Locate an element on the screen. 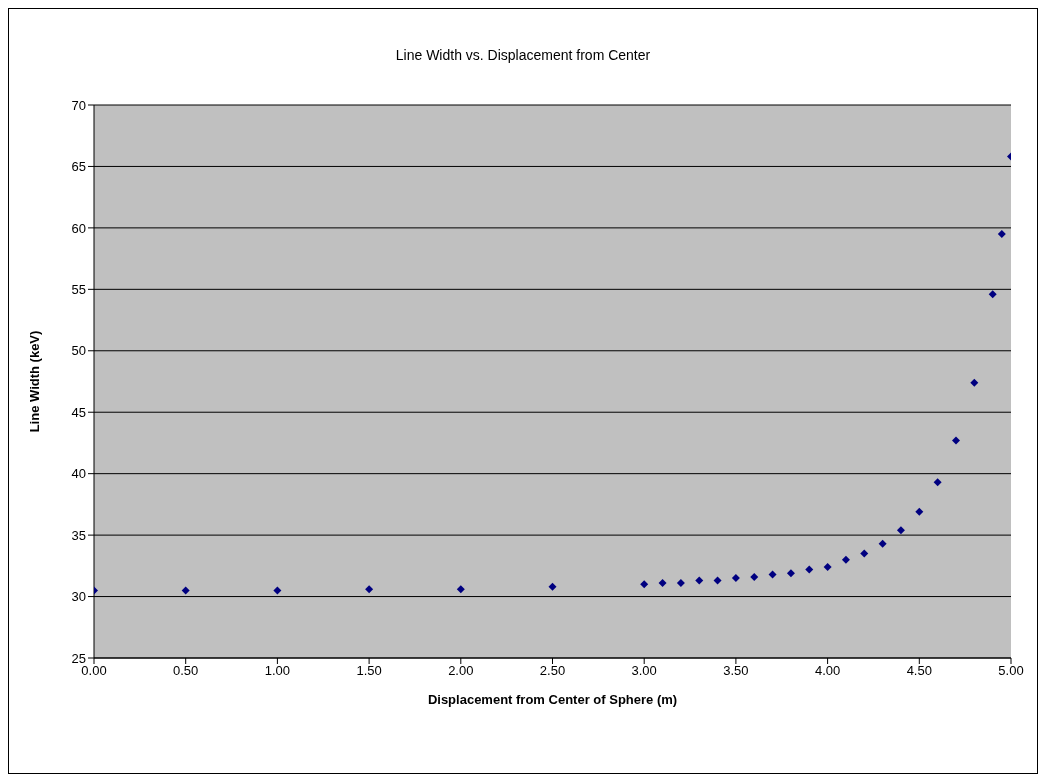  x-tick-label: 5.00 is located at coordinates (1011, 671).